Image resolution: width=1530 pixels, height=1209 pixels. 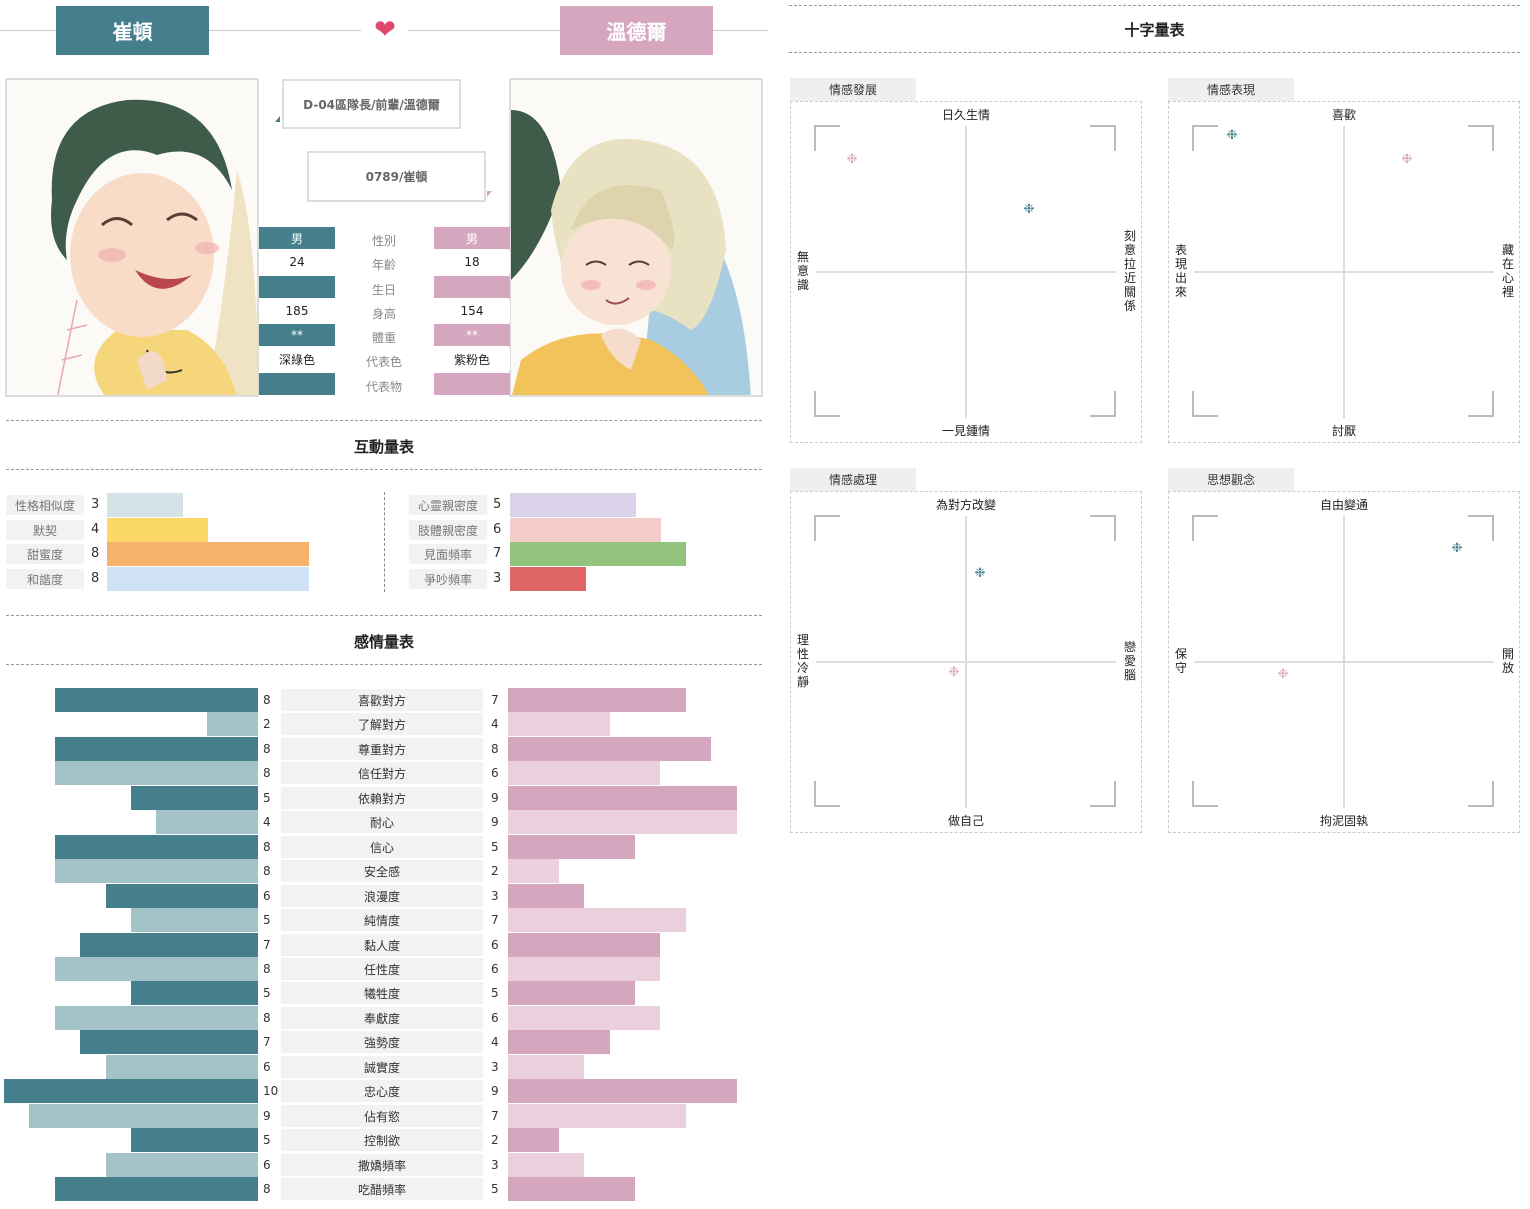 What do you see at coordinates (448, 530) in the screenshot?
I see `interaction-label: 肢體親密度` at bounding box center [448, 530].